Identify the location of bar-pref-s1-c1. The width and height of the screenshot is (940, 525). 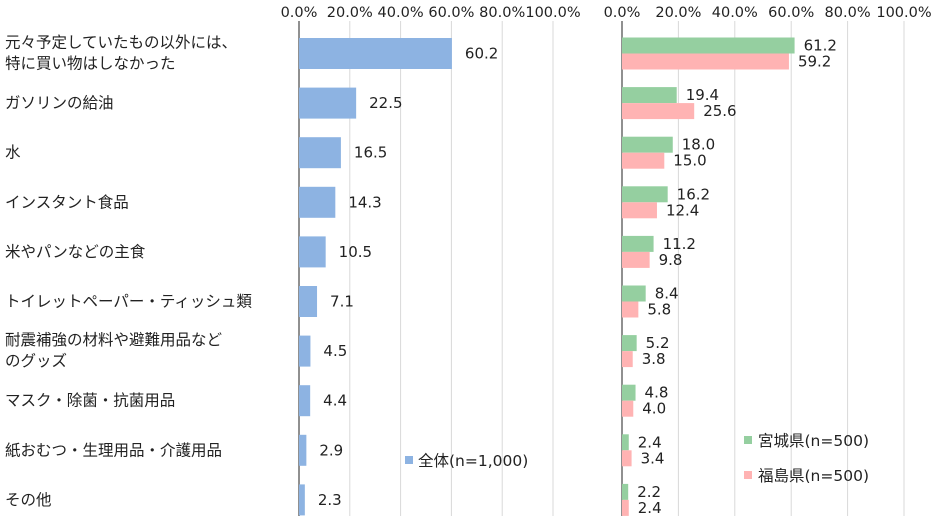
(658, 111).